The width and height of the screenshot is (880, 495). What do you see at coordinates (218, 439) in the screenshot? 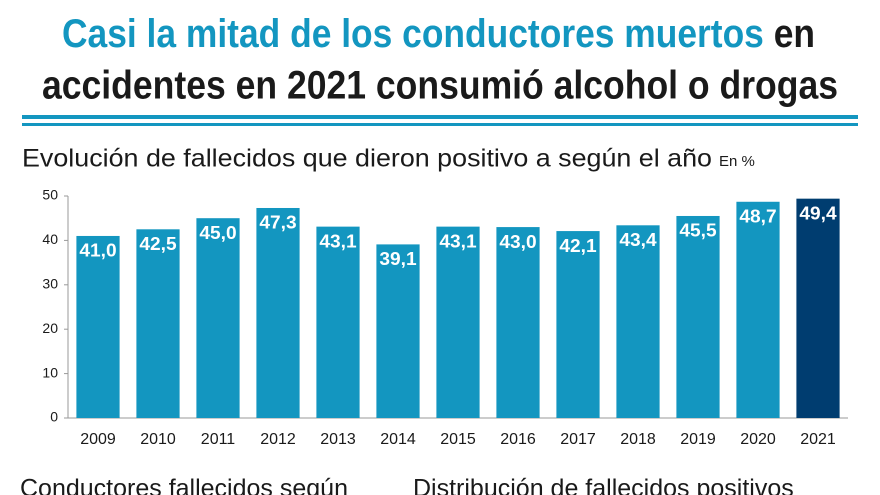
I see `x-tick-label: 2011` at bounding box center [218, 439].